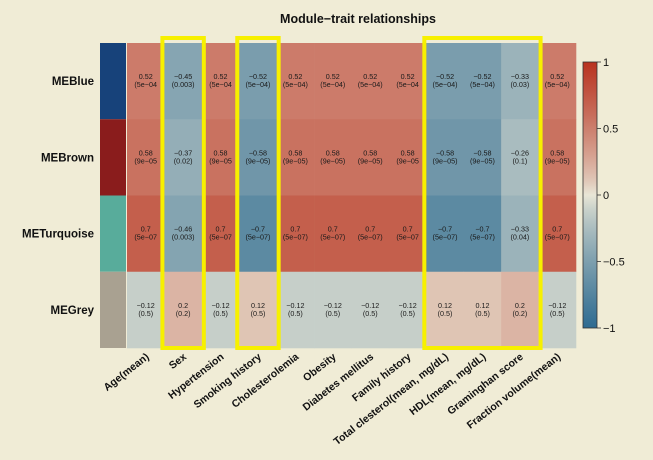 The height and width of the screenshot is (460, 653). Describe the element at coordinates (590, 195) in the screenshot. I see `legend-color-bar` at that location.